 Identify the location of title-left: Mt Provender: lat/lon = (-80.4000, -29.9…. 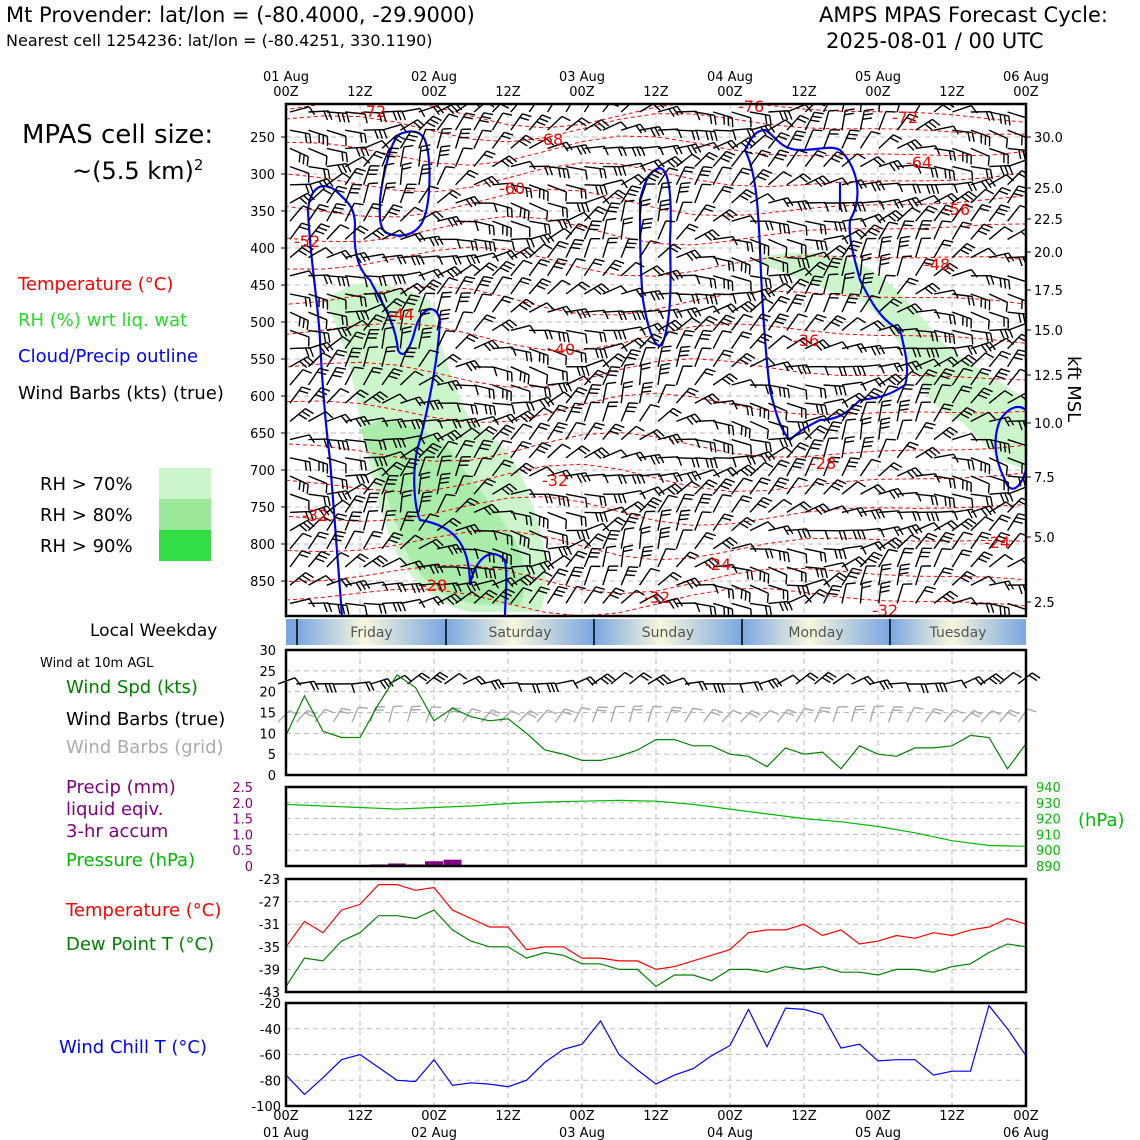
(240, 15).